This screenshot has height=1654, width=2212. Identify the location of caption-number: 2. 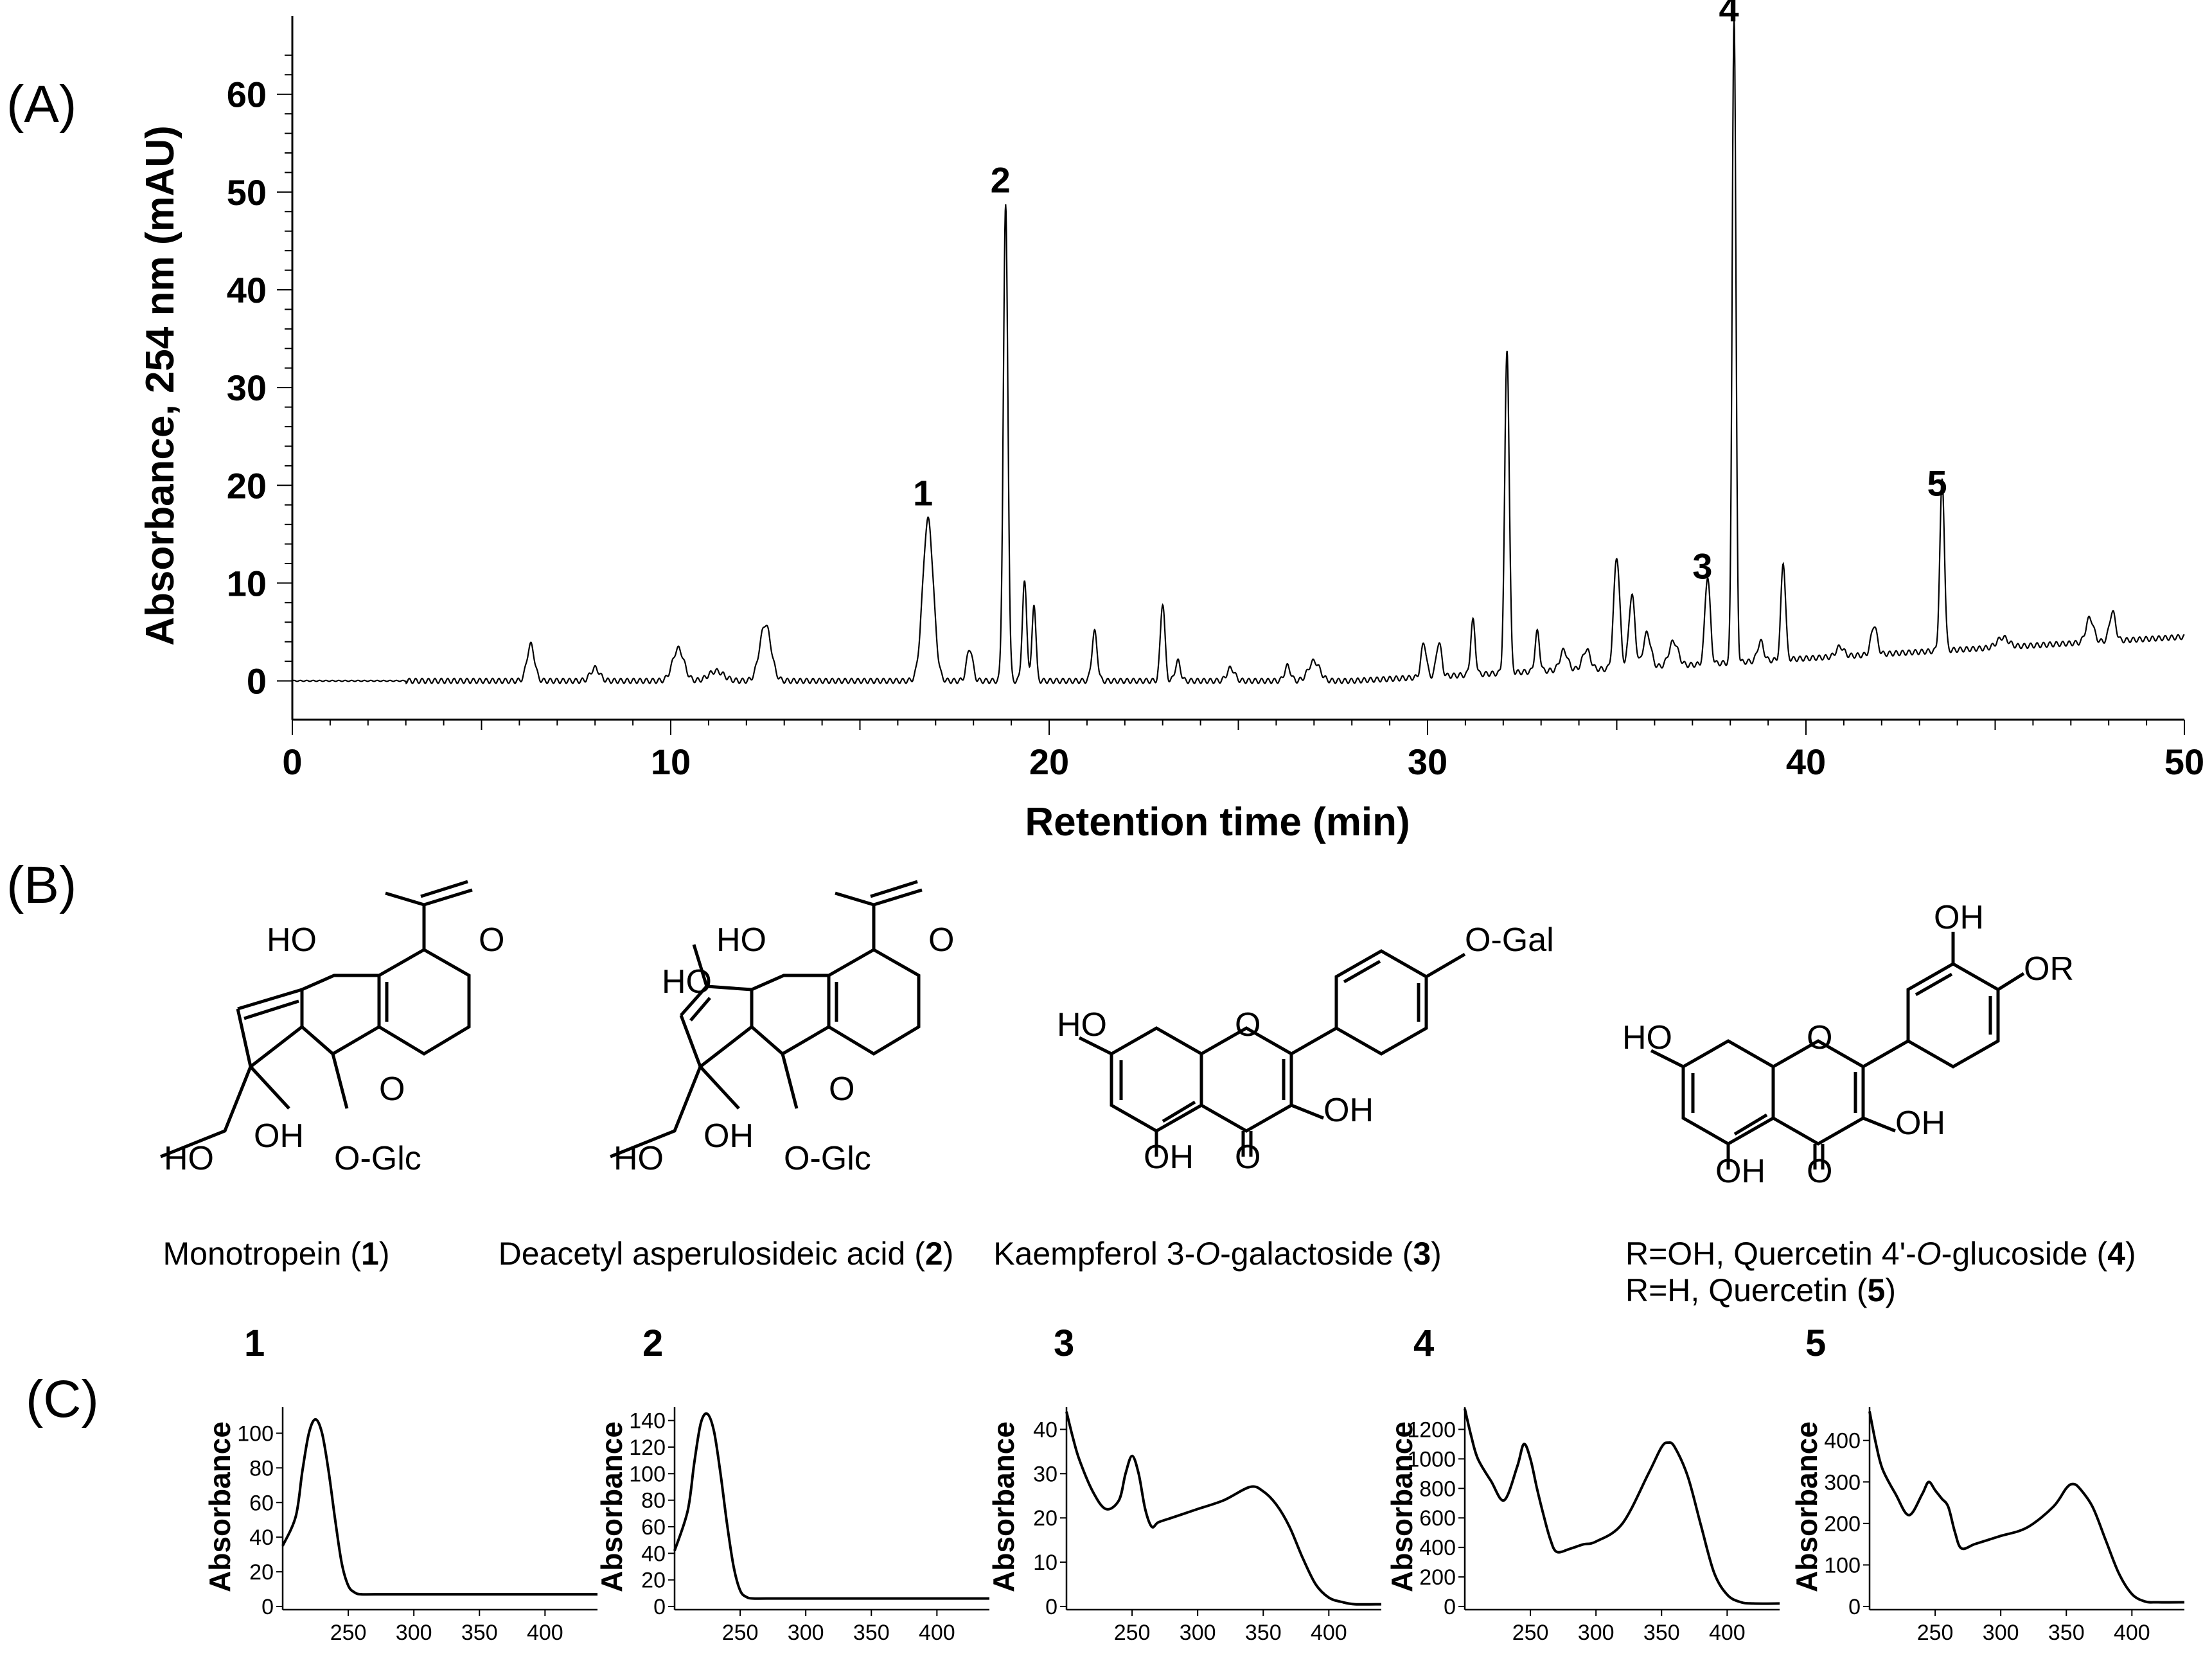
(934, 1254).